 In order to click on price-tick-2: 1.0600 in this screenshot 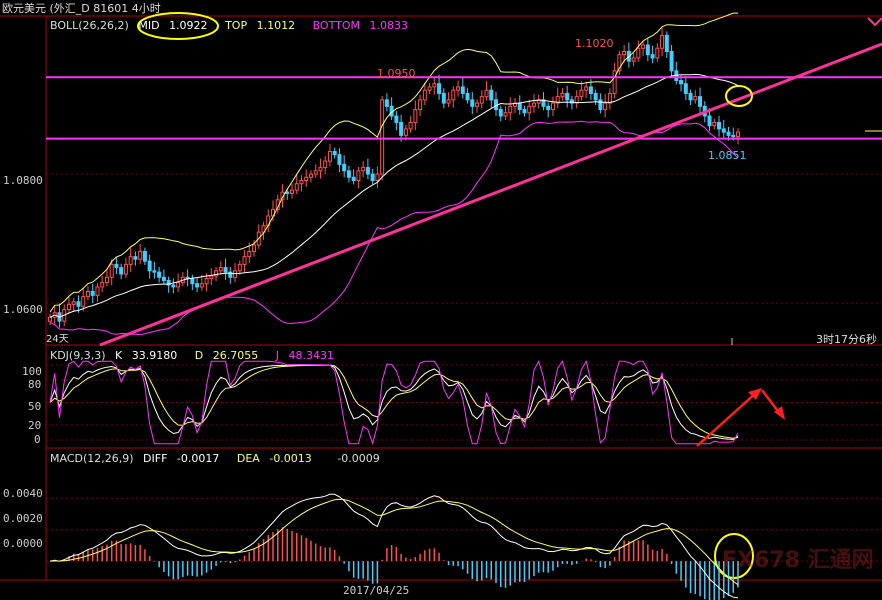, I will do `click(23, 309)`.